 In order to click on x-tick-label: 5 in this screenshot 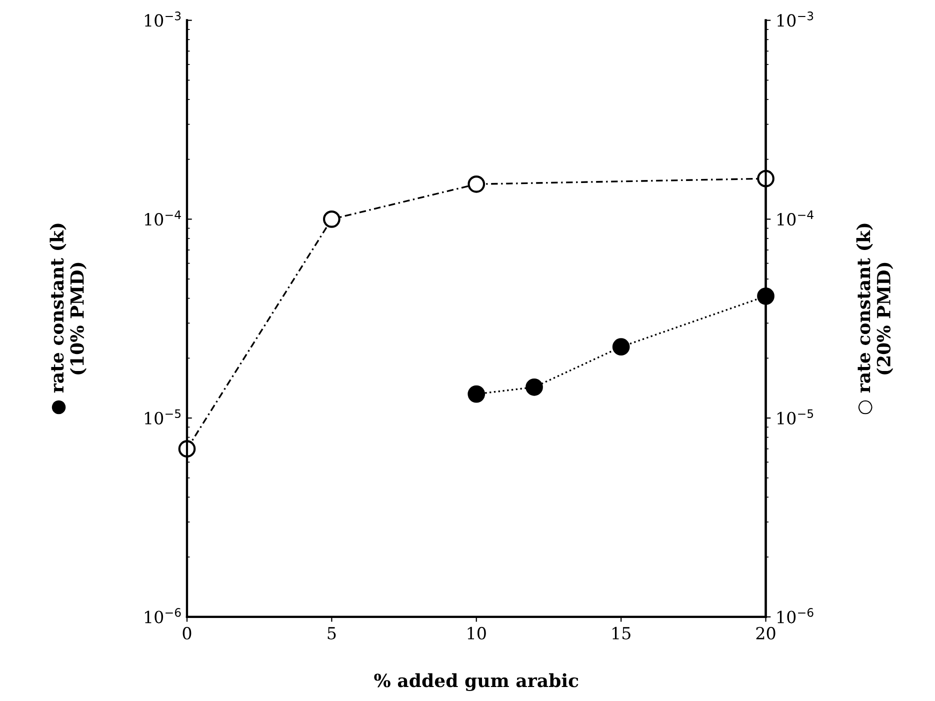, I will do `click(332, 633)`.